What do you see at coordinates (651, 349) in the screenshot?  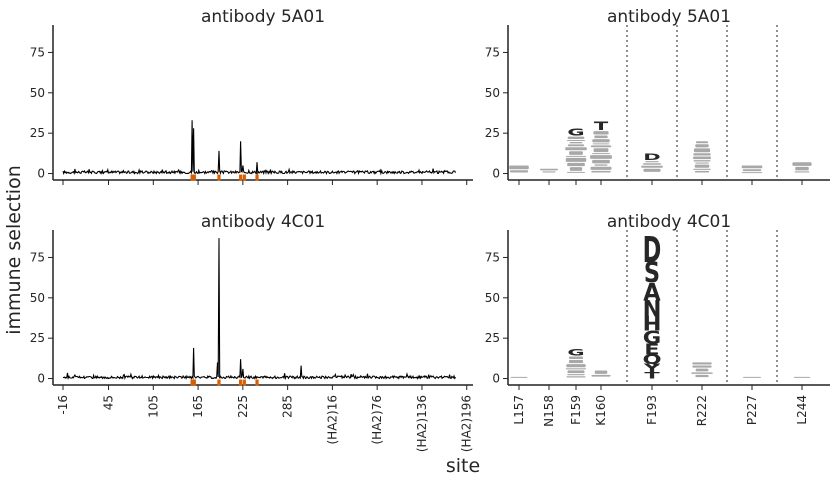 I see `logo-letter: E` at bounding box center [651, 349].